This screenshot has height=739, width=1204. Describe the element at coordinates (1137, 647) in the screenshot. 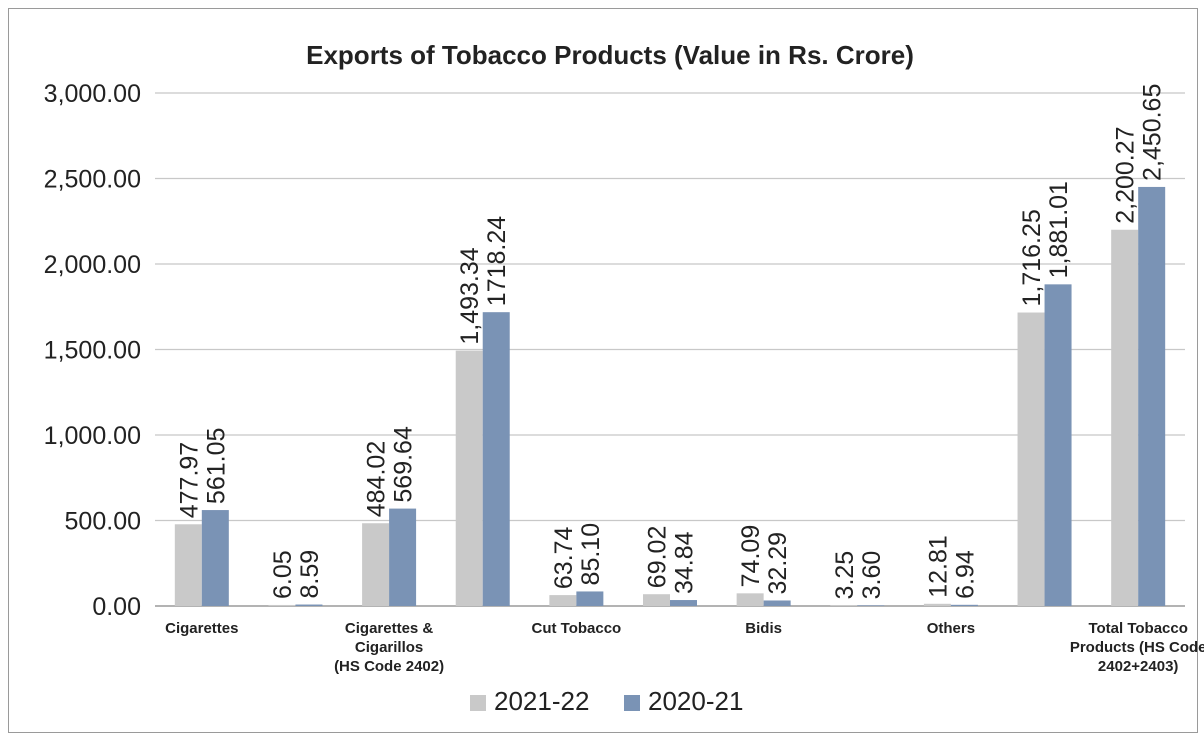

I see `x-tick-label: Total Tobacco Products (HS Code 2402+2403)` at that location.